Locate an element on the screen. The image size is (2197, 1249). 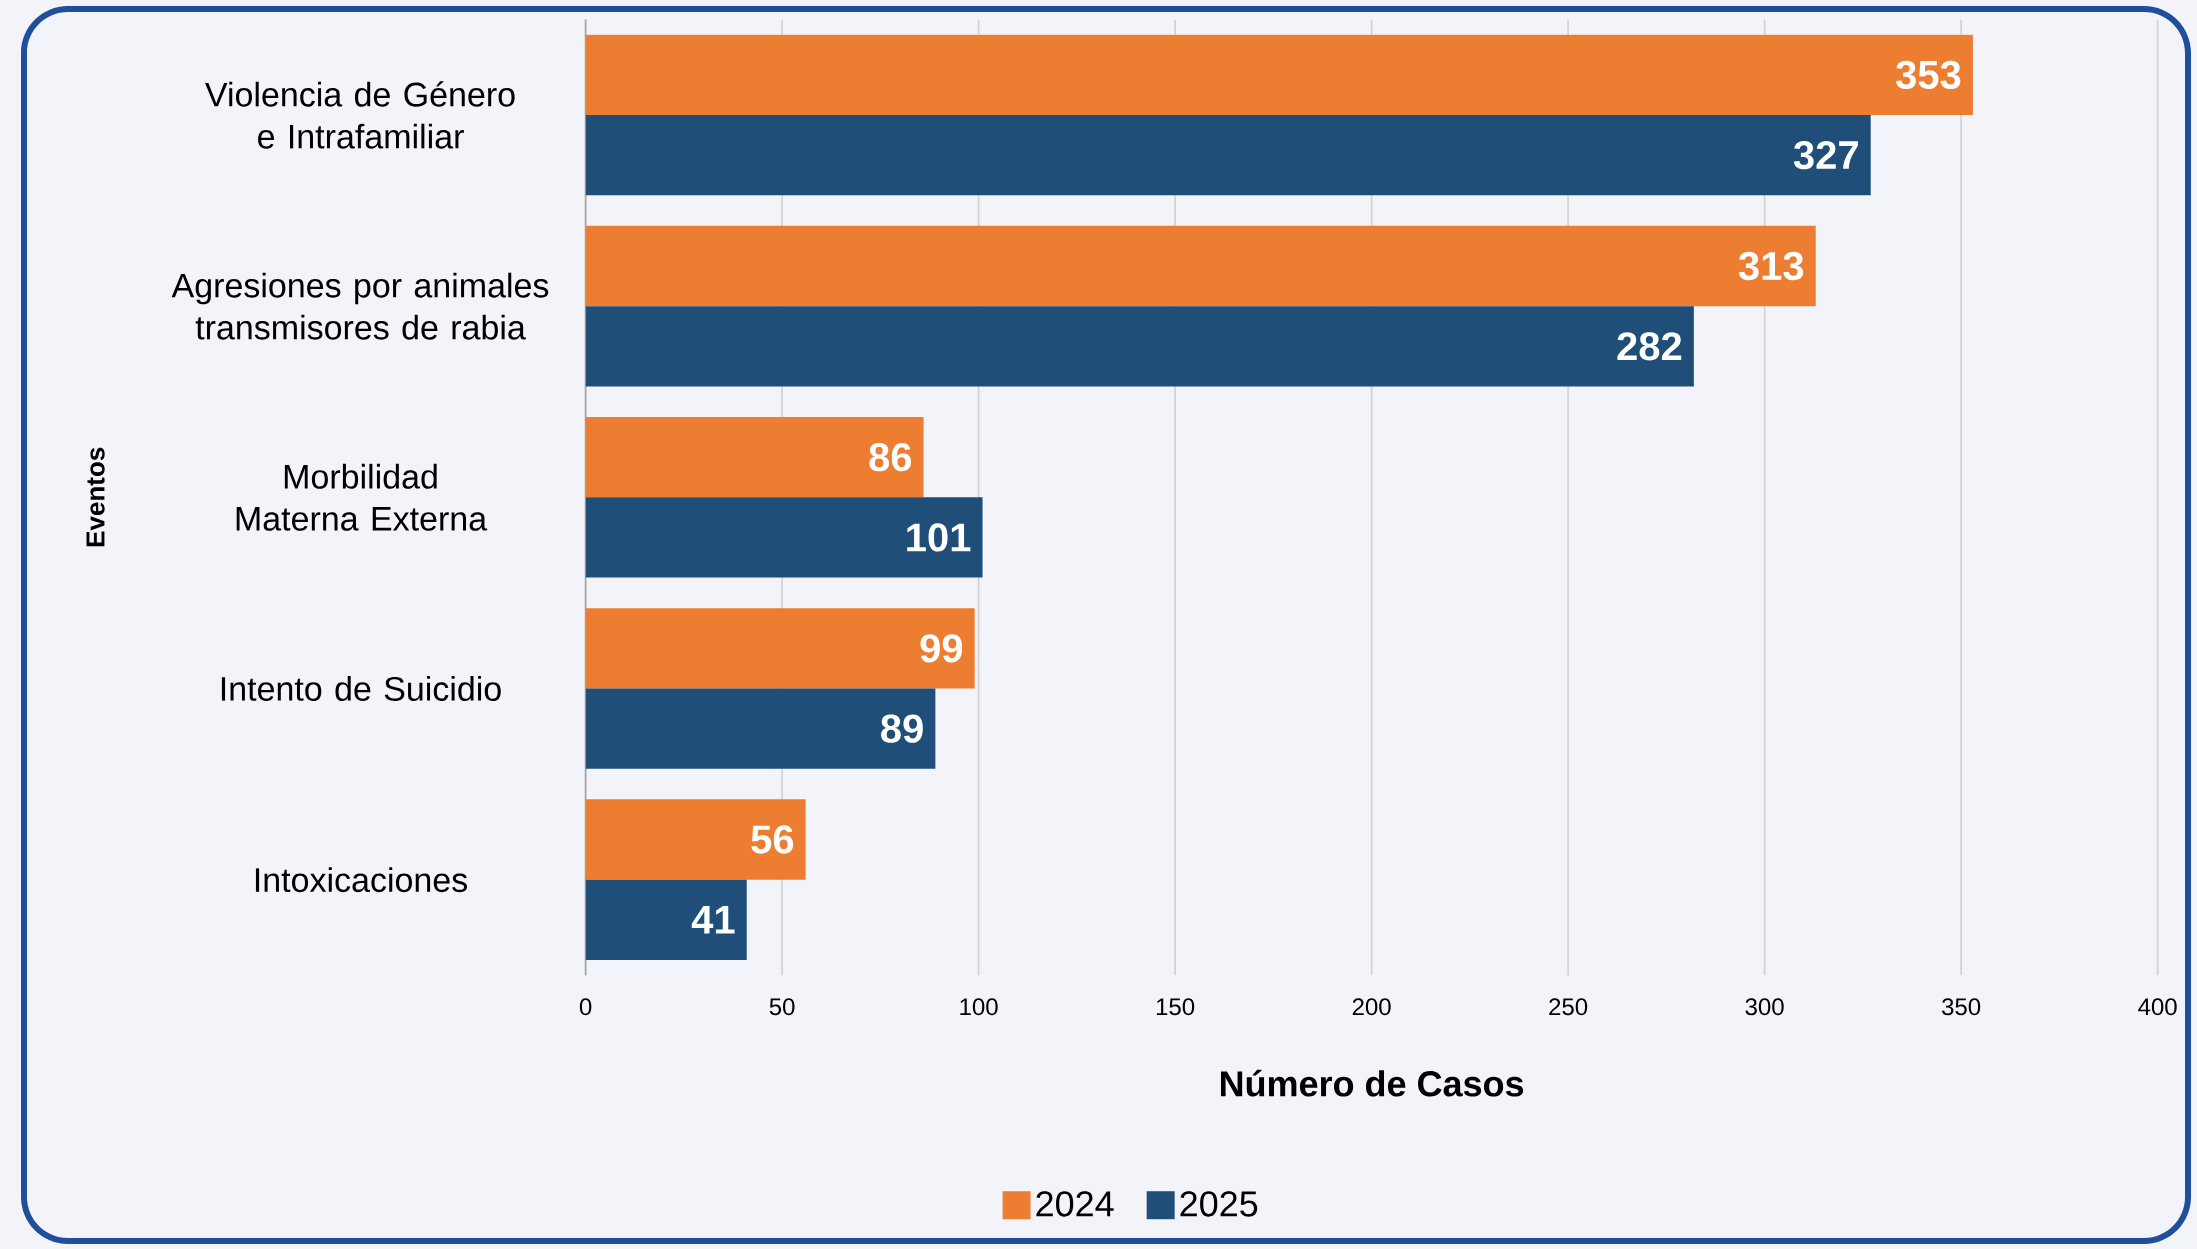
x-tick-label: 400 is located at coordinates (2157, 1007).